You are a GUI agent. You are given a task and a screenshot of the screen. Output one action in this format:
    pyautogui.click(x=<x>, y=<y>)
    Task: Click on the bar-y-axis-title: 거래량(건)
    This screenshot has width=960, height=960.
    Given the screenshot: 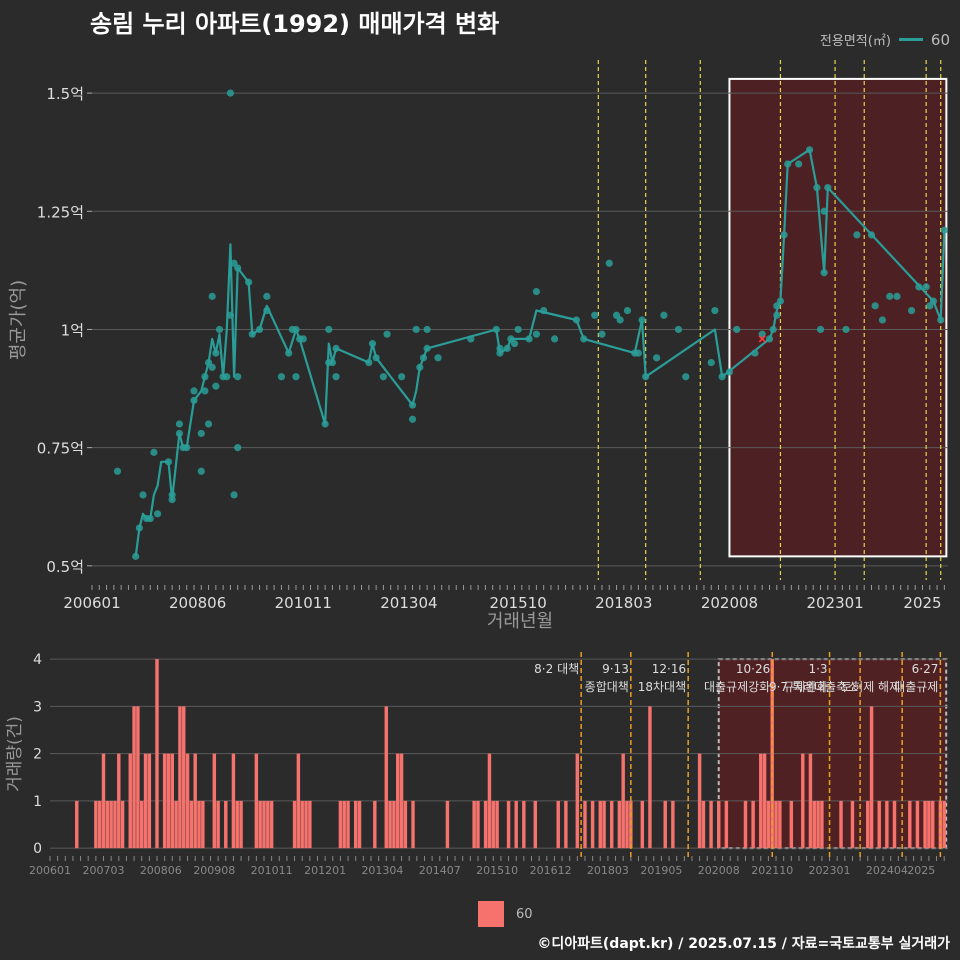 What is the action you would take?
    pyautogui.click(x=15, y=754)
    